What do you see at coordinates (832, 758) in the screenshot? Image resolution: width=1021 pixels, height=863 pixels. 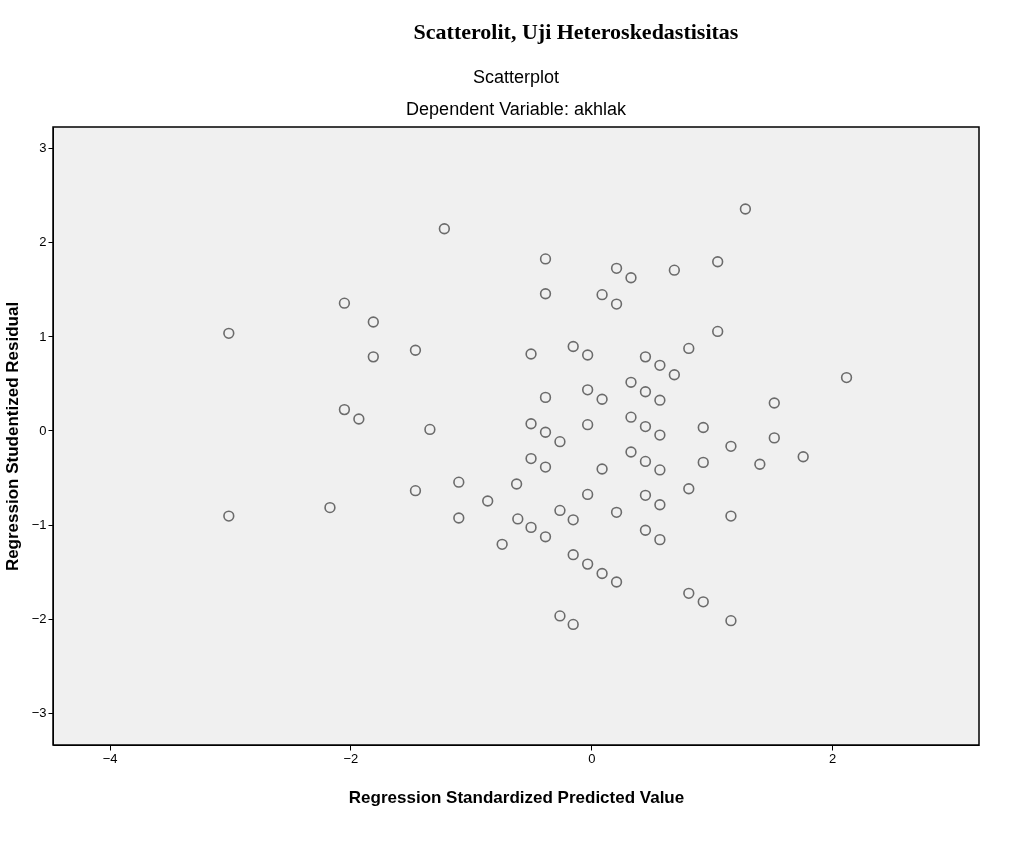 I see `x-tick-label: 2` at bounding box center [832, 758].